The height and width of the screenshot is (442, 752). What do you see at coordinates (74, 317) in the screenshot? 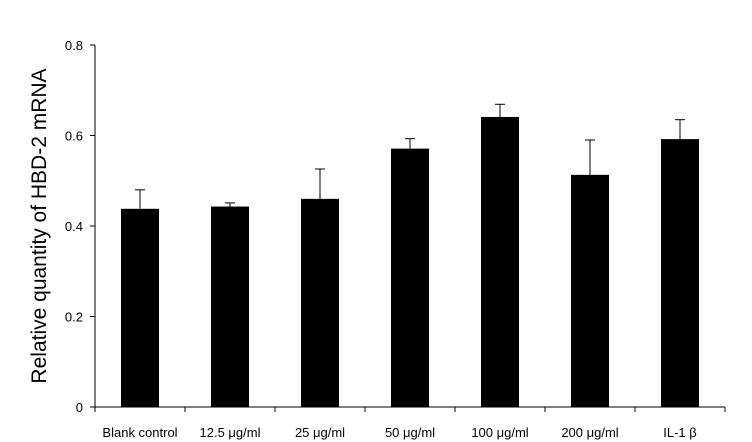
I see `y-tick-label: 0.2` at bounding box center [74, 317].